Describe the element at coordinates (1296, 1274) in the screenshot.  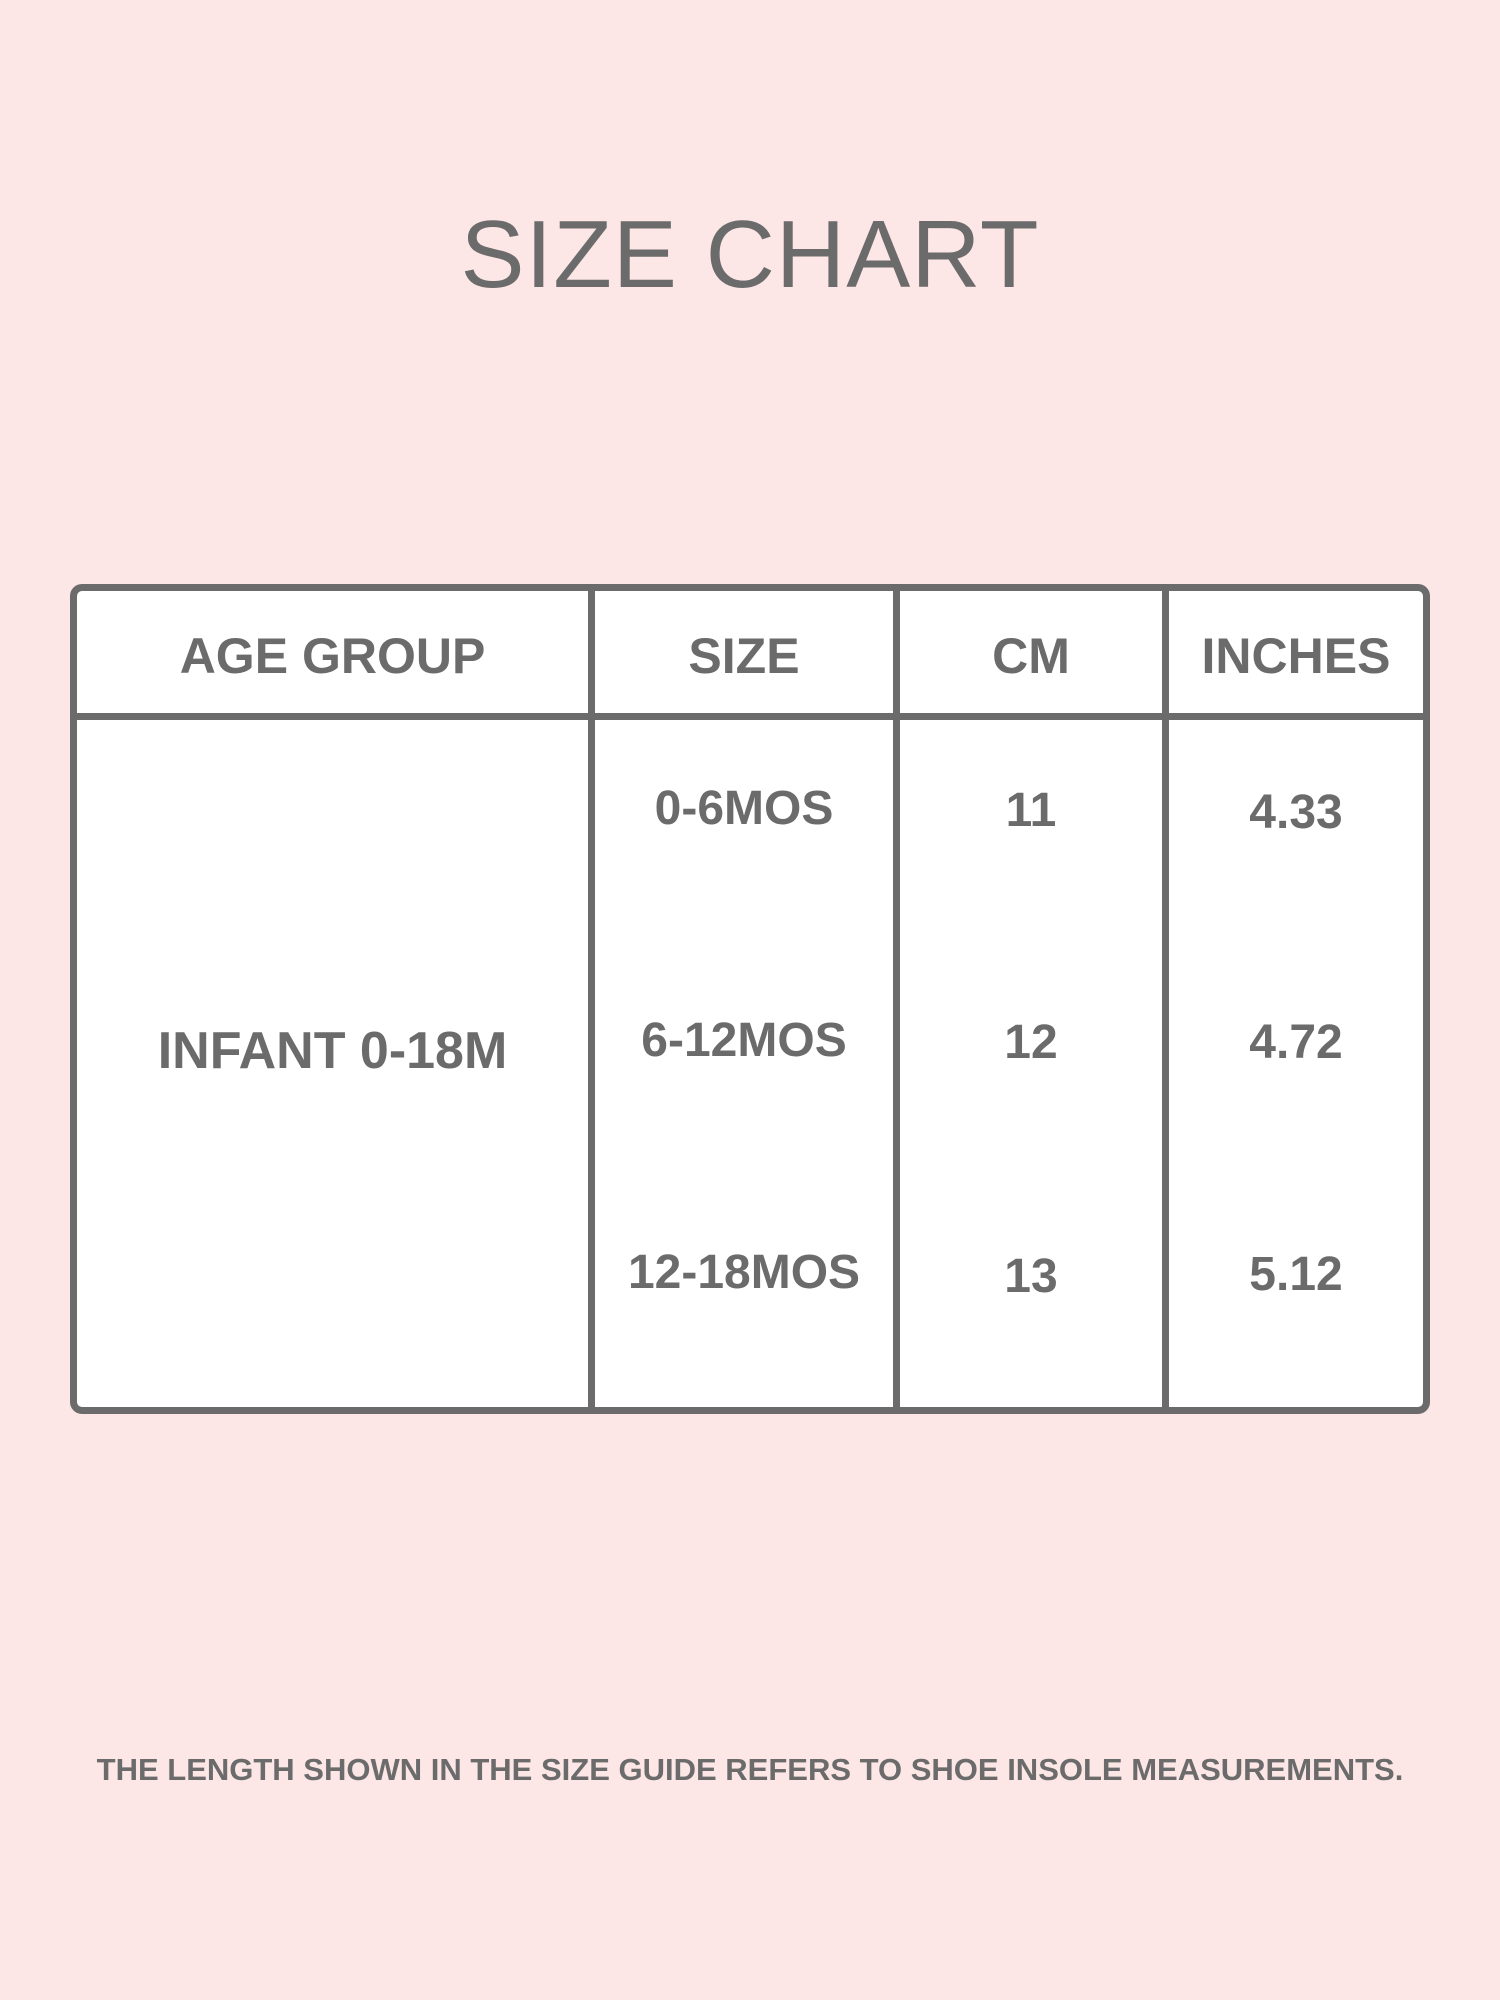
I see `inches-cell: 5.12` at that location.